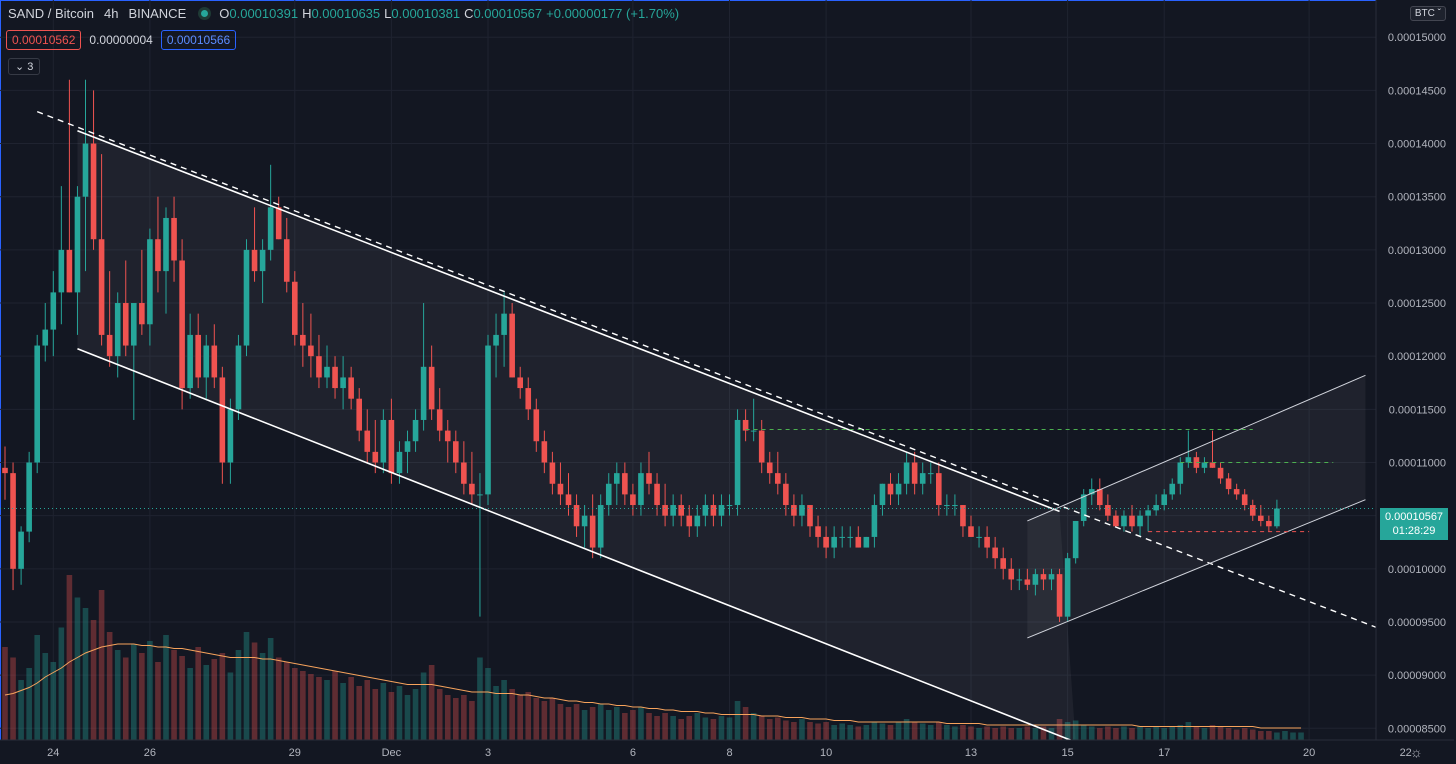 This screenshot has height=764, width=1456. What do you see at coordinates (469, 13) in the screenshot?
I see `close-label: C` at bounding box center [469, 13].